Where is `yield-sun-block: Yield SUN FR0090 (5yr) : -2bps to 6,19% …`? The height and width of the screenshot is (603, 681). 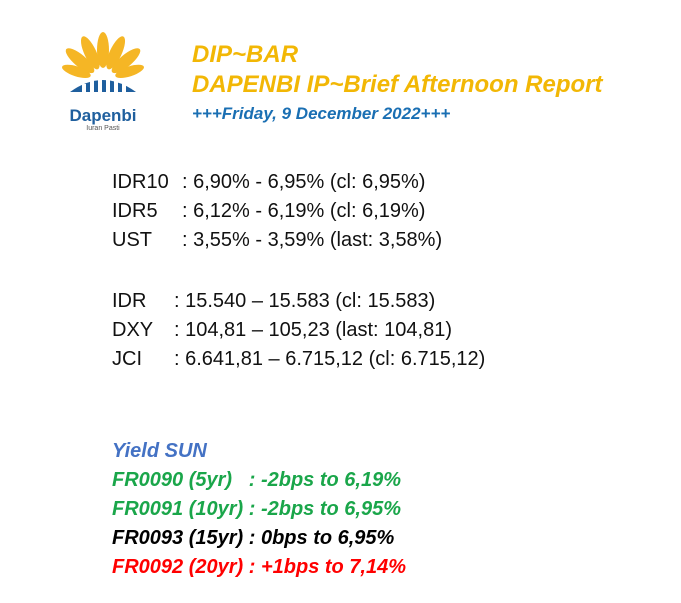 yield-sun-block: Yield SUN FR0090 (5yr) : -2bps to 6,19% … is located at coordinates (259, 509).